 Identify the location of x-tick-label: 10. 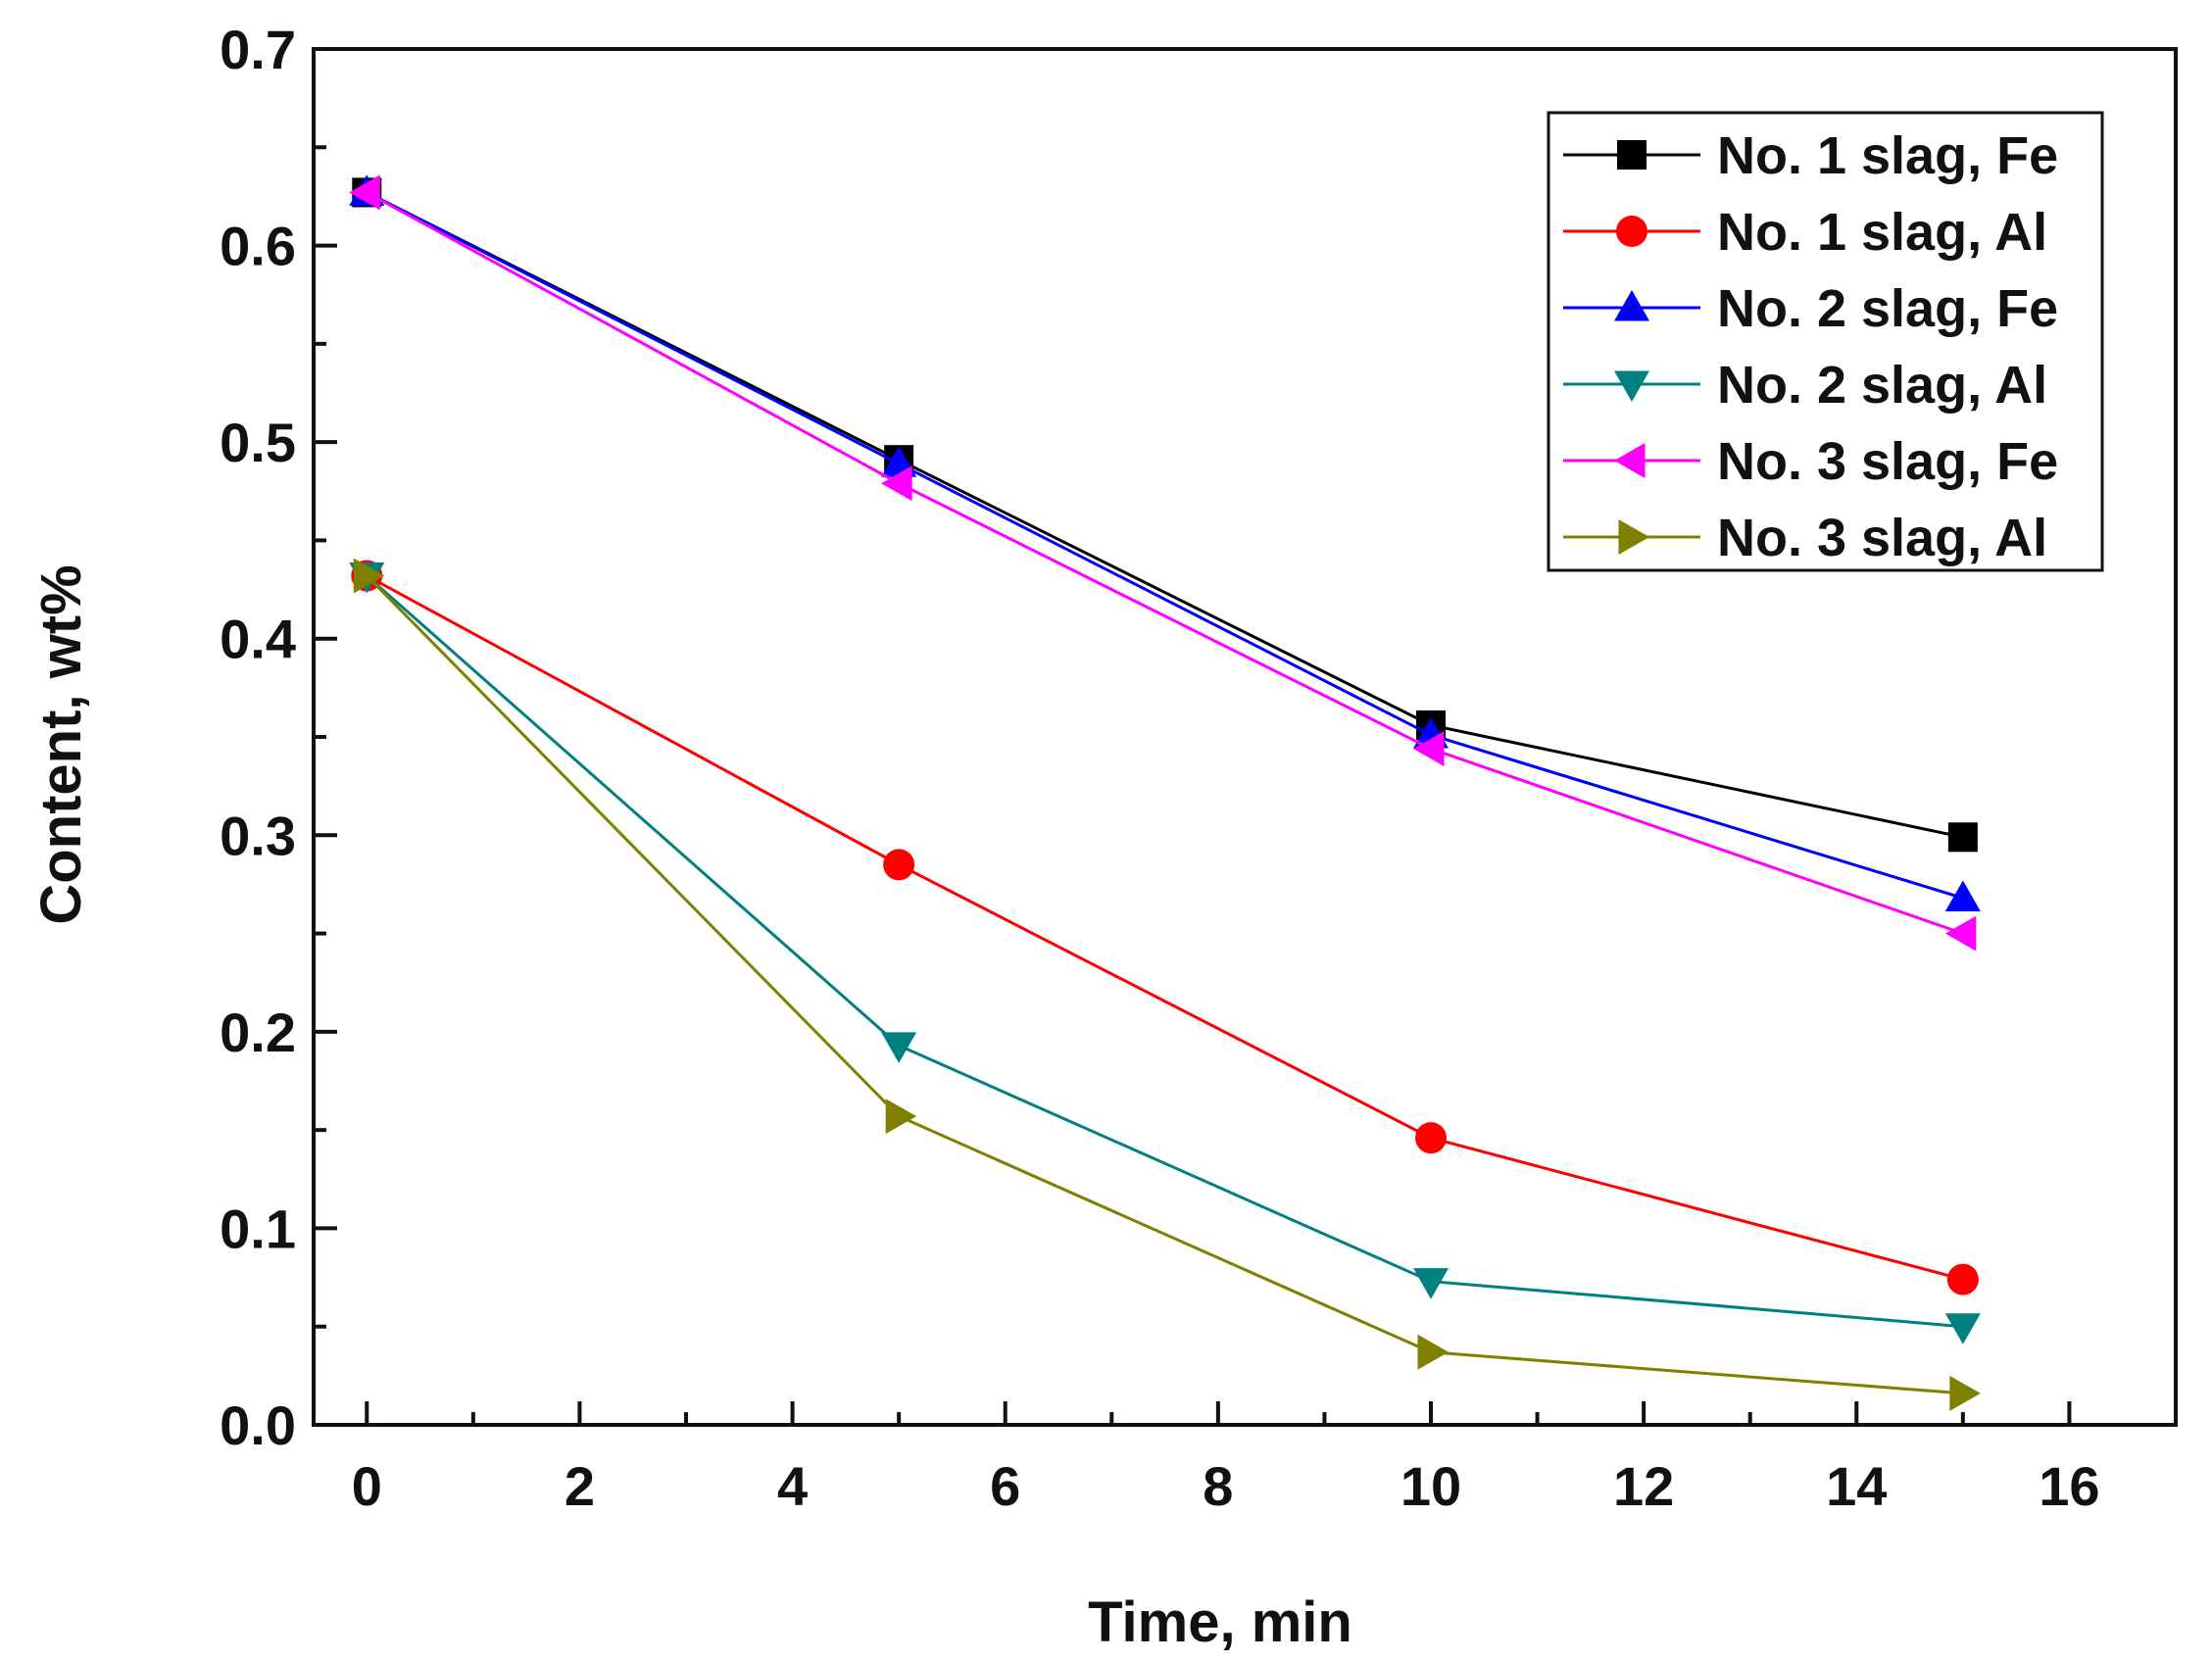
(1431, 1486).